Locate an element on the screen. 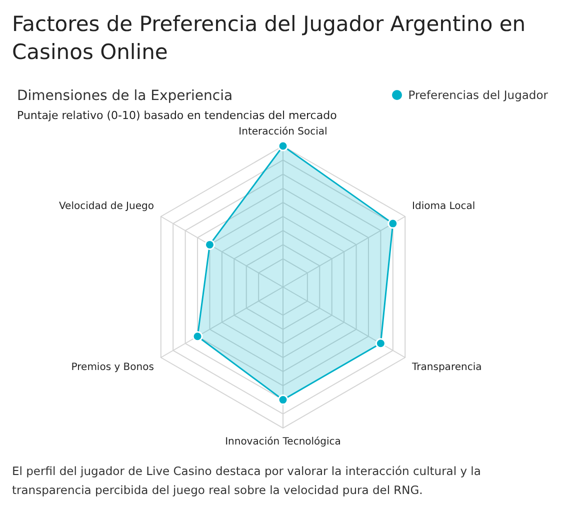 Image resolution: width=566 pixels, height=527 pixels. spoke-label: Interacción Social is located at coordinates (283, 132).